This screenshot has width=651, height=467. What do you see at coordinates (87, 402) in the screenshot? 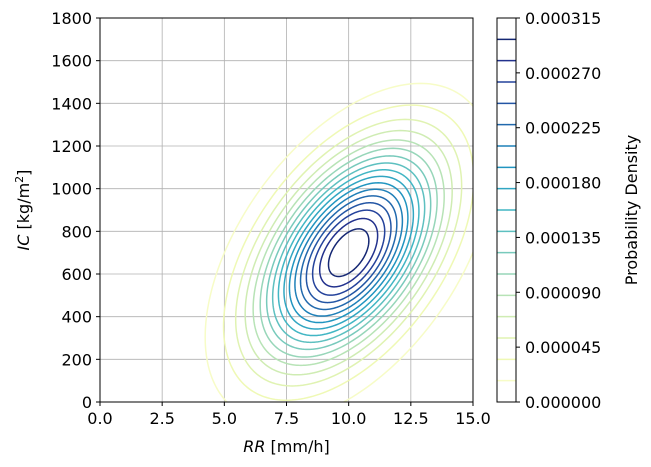
I see `y-tick-label: 0` at bounding box center [87, 402].